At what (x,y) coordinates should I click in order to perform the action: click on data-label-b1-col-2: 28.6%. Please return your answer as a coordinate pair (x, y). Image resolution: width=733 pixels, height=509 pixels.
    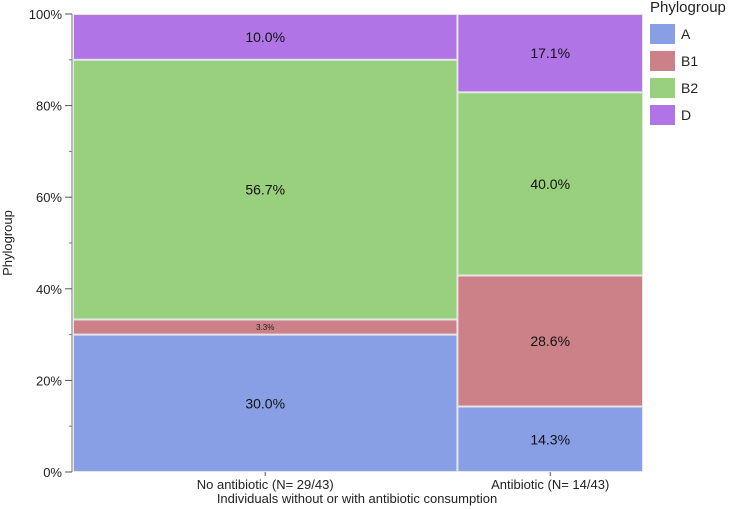
    Looking at the image, I should click on (550, 341).